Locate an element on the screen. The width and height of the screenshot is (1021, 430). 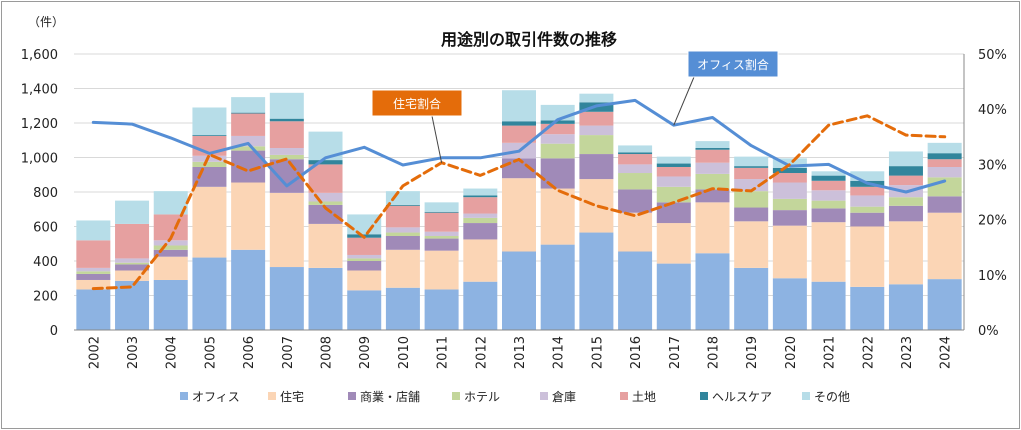
legend-label: オフィス is located at coordinates (216, 397).